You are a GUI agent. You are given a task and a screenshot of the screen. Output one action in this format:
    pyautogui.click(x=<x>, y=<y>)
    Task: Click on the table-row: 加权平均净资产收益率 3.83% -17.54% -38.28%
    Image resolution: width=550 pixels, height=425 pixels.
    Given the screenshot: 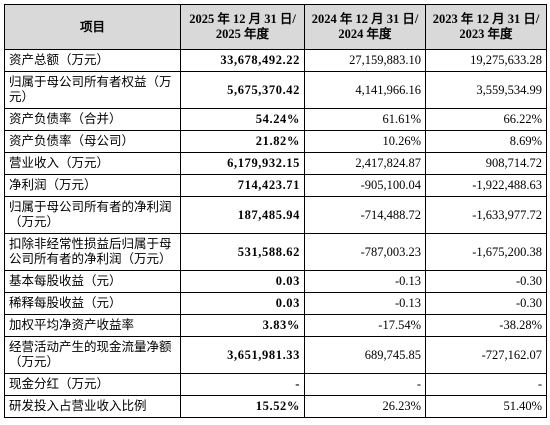 What is the action you would take?
    pyautogui.click(x=275, y=325)
    